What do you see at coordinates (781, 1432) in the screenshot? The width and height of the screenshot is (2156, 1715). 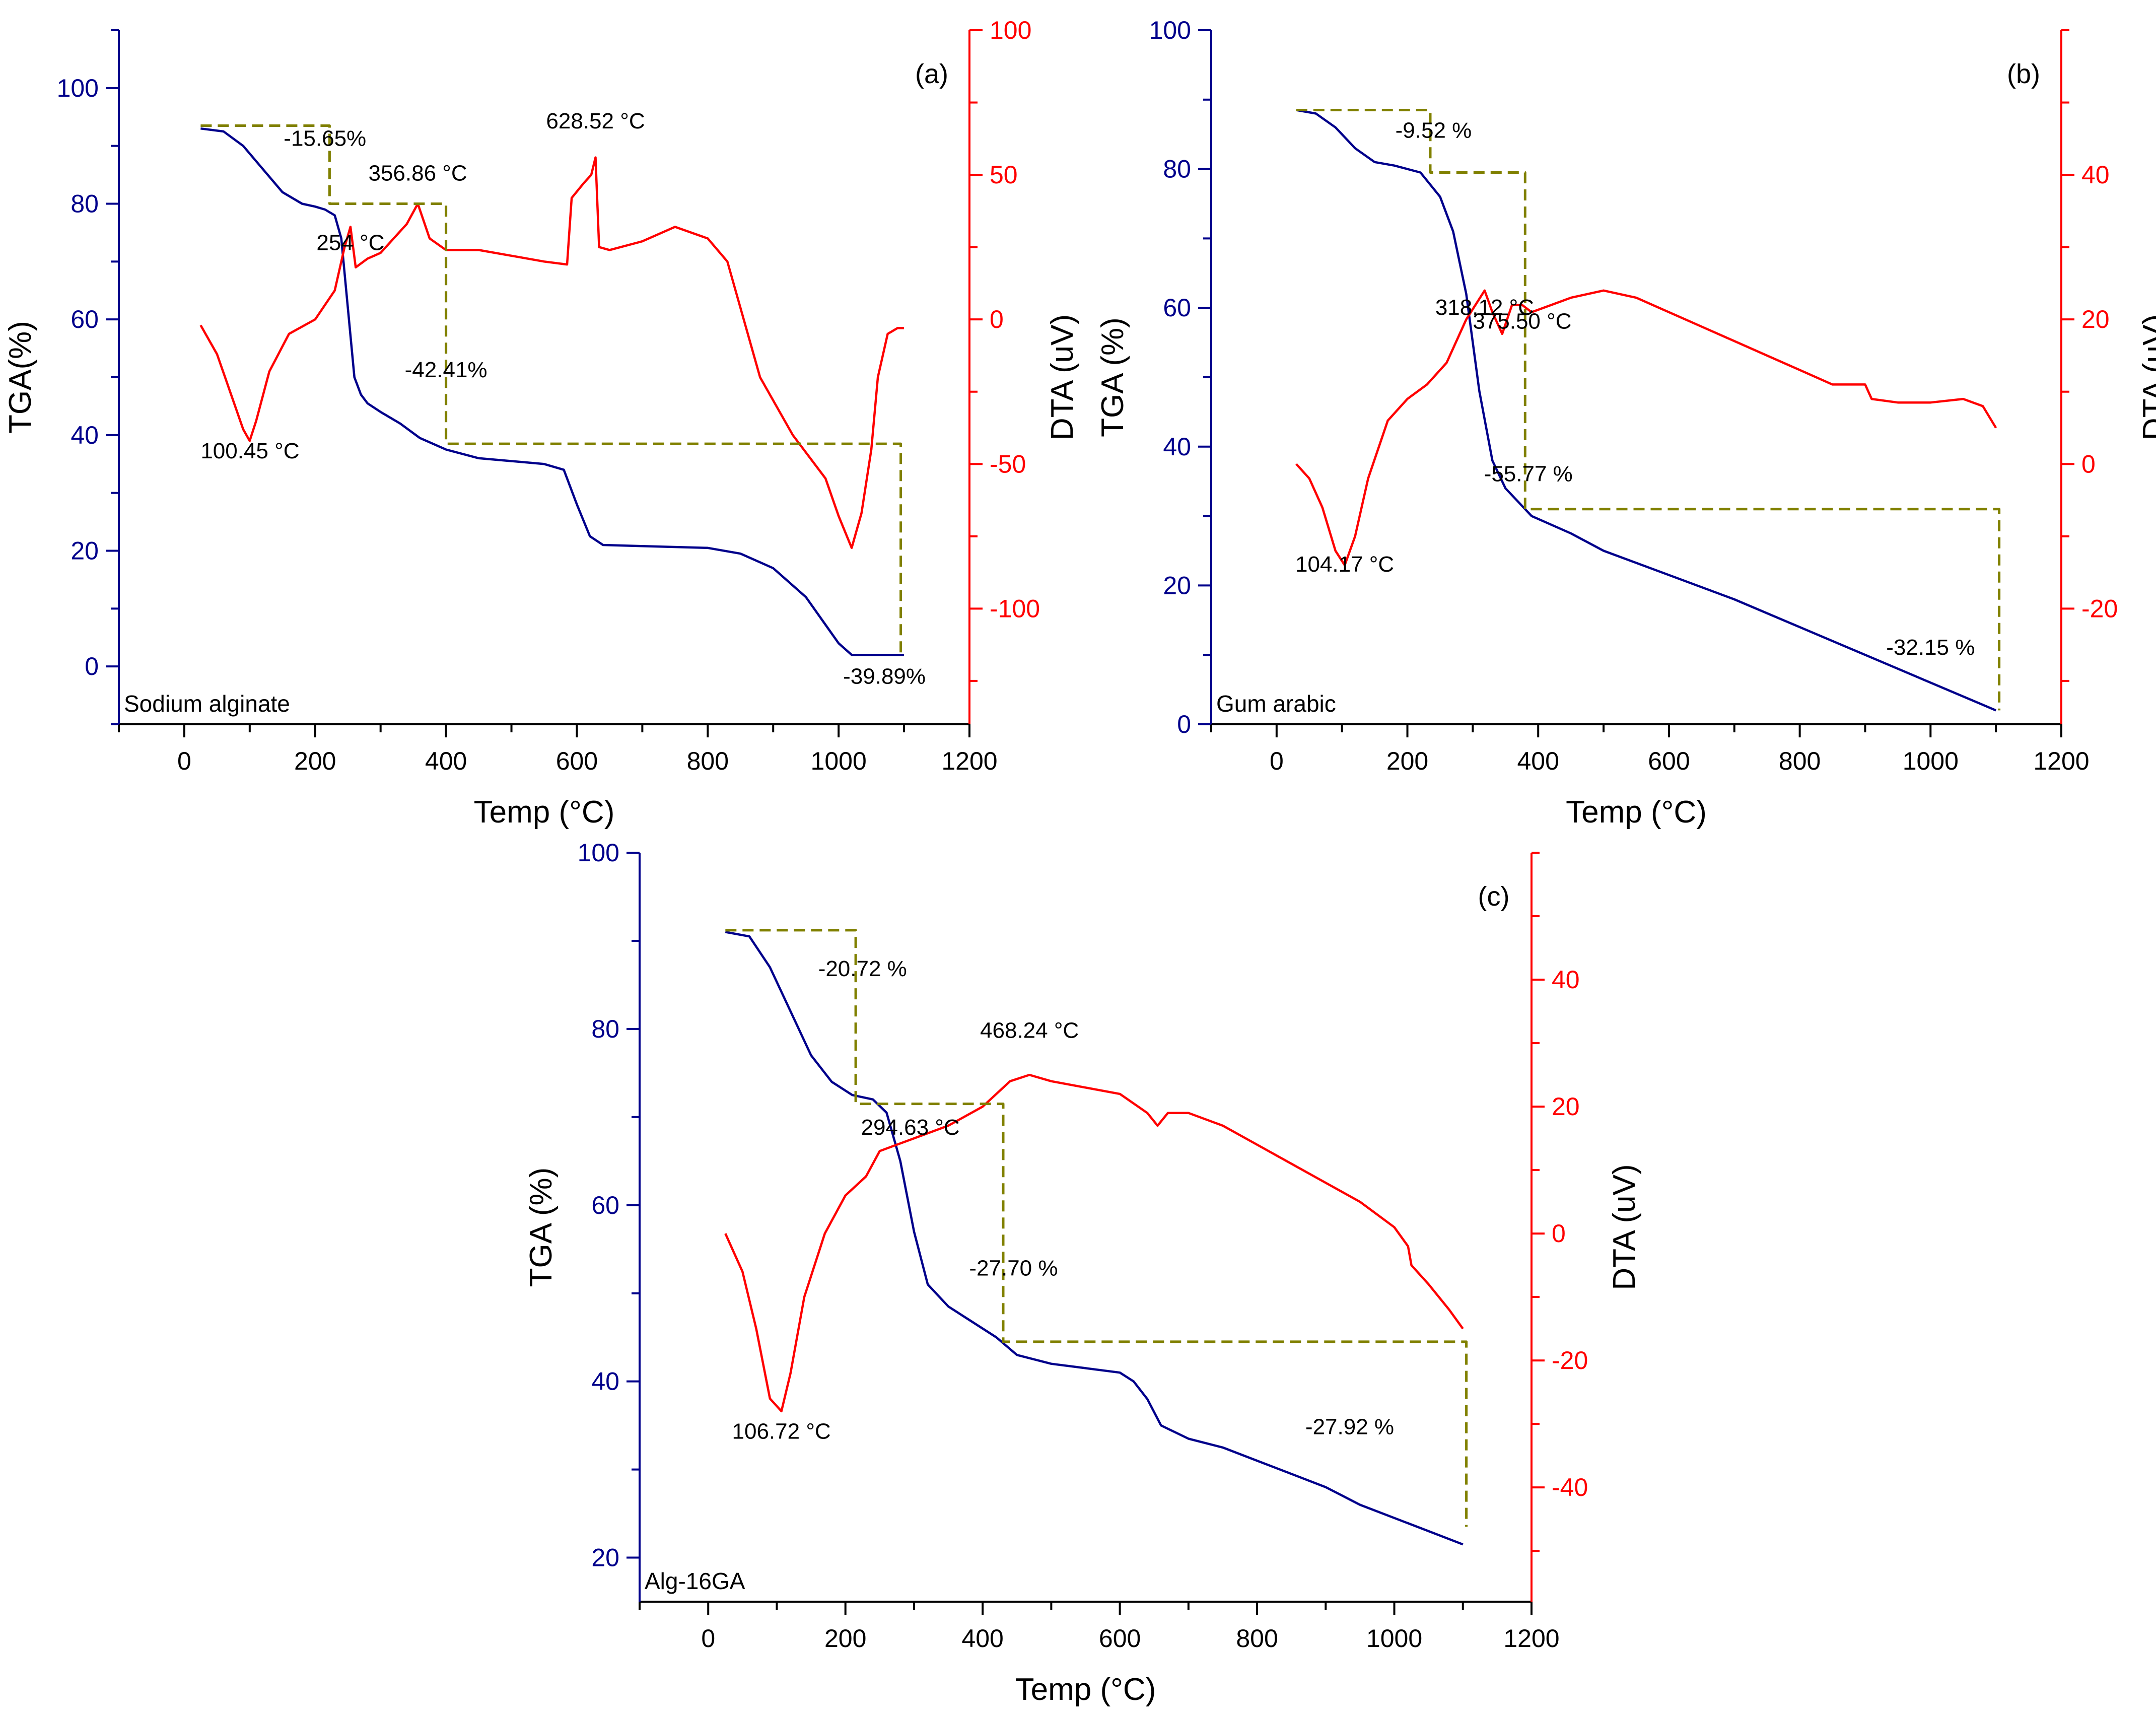 I see `data-annotation: 106.72 °C` at bounding box center [781, 1432].